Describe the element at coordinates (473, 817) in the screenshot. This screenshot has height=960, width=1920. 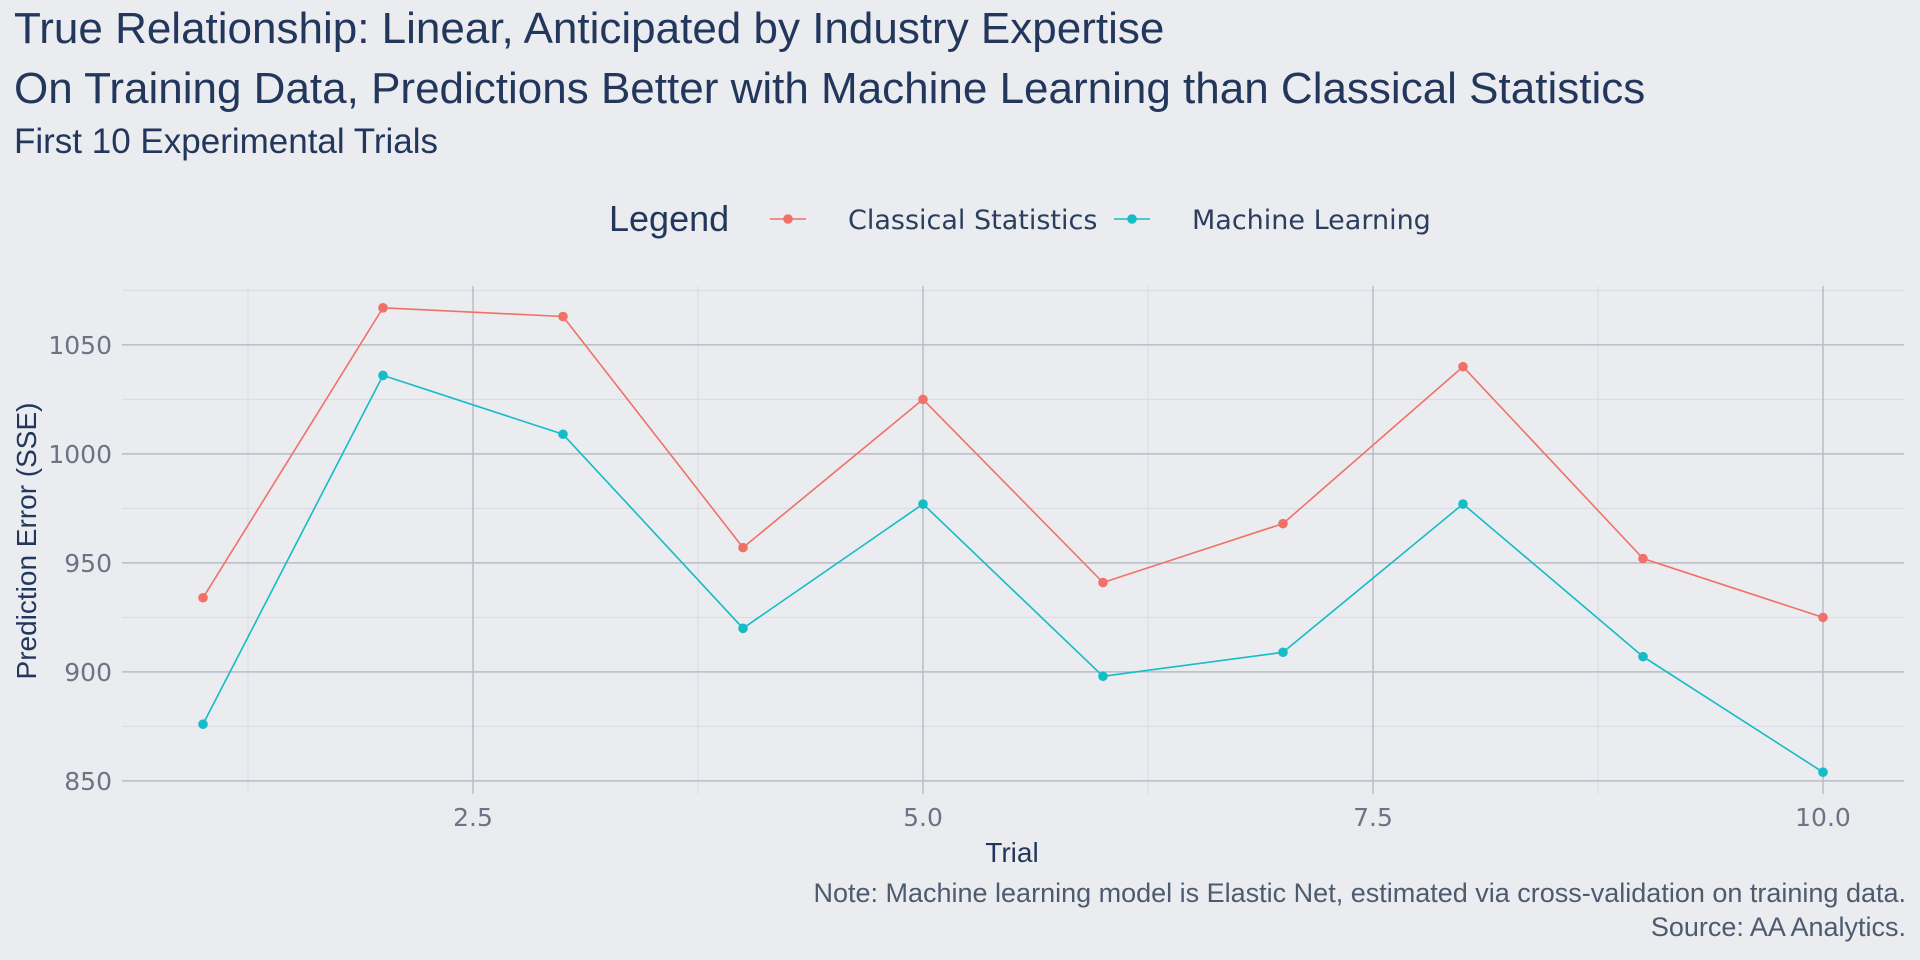
I see `x-tick-label: 2.5` at that location.